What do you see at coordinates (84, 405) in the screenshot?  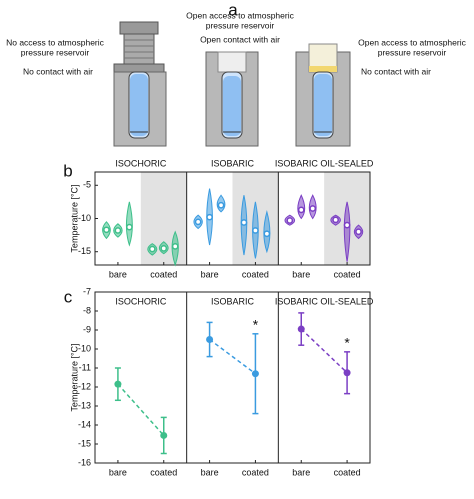 I see `y-tick-label: -13` at bounding box center [84, 405].